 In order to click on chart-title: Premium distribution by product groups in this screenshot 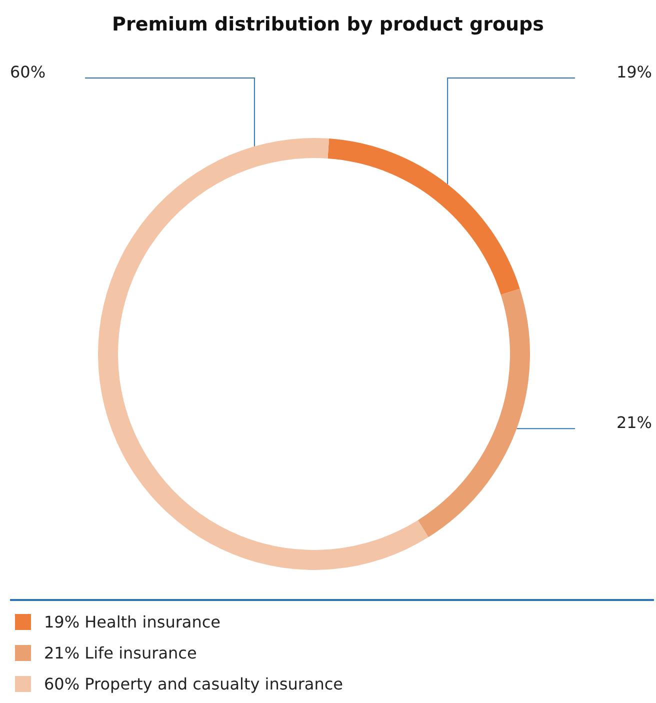, I will do `click(328, 25)`.